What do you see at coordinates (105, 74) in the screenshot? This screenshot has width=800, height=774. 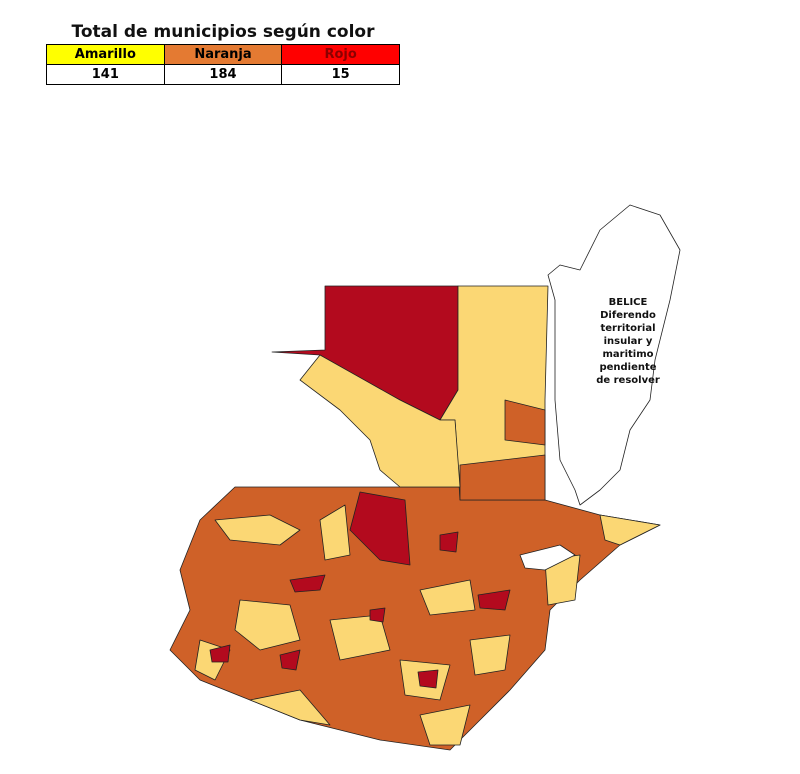 I see `count-cell: 141` at bounding box center [105, 74].